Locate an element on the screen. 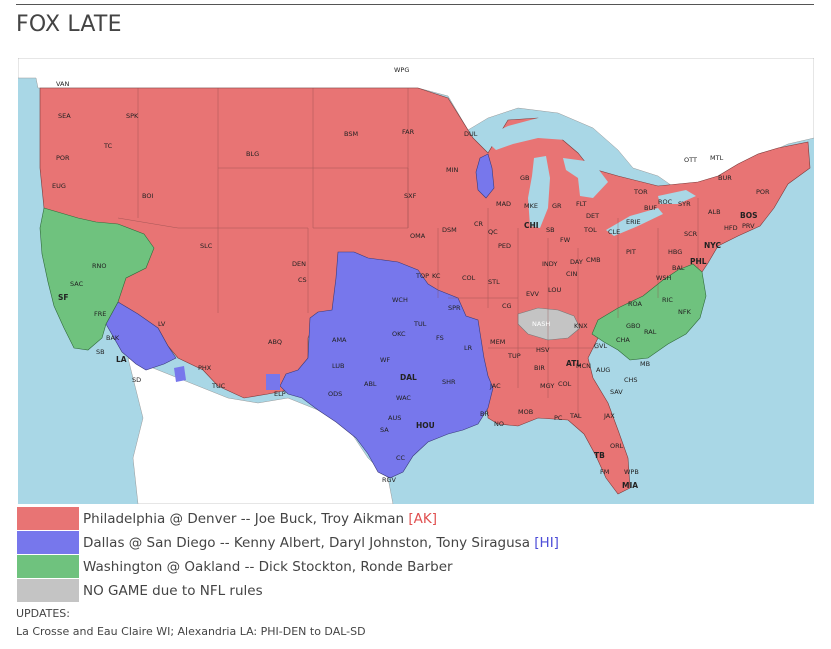  updates-heading: UPDATES: is located at coordinates (43, 613).